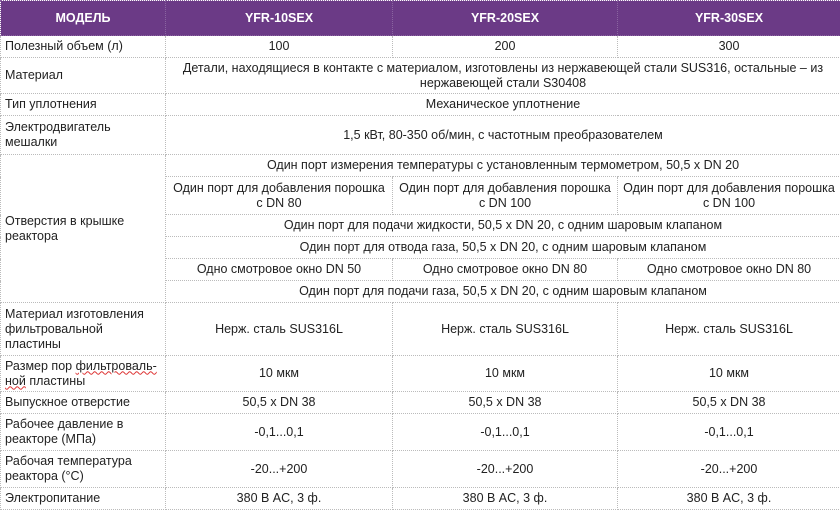 Image resolution: width=840 pixels, height=510 pixels. Describe the element at coordinates (83, 76) in the screenshot. I see `row-label: Материал` at that location.